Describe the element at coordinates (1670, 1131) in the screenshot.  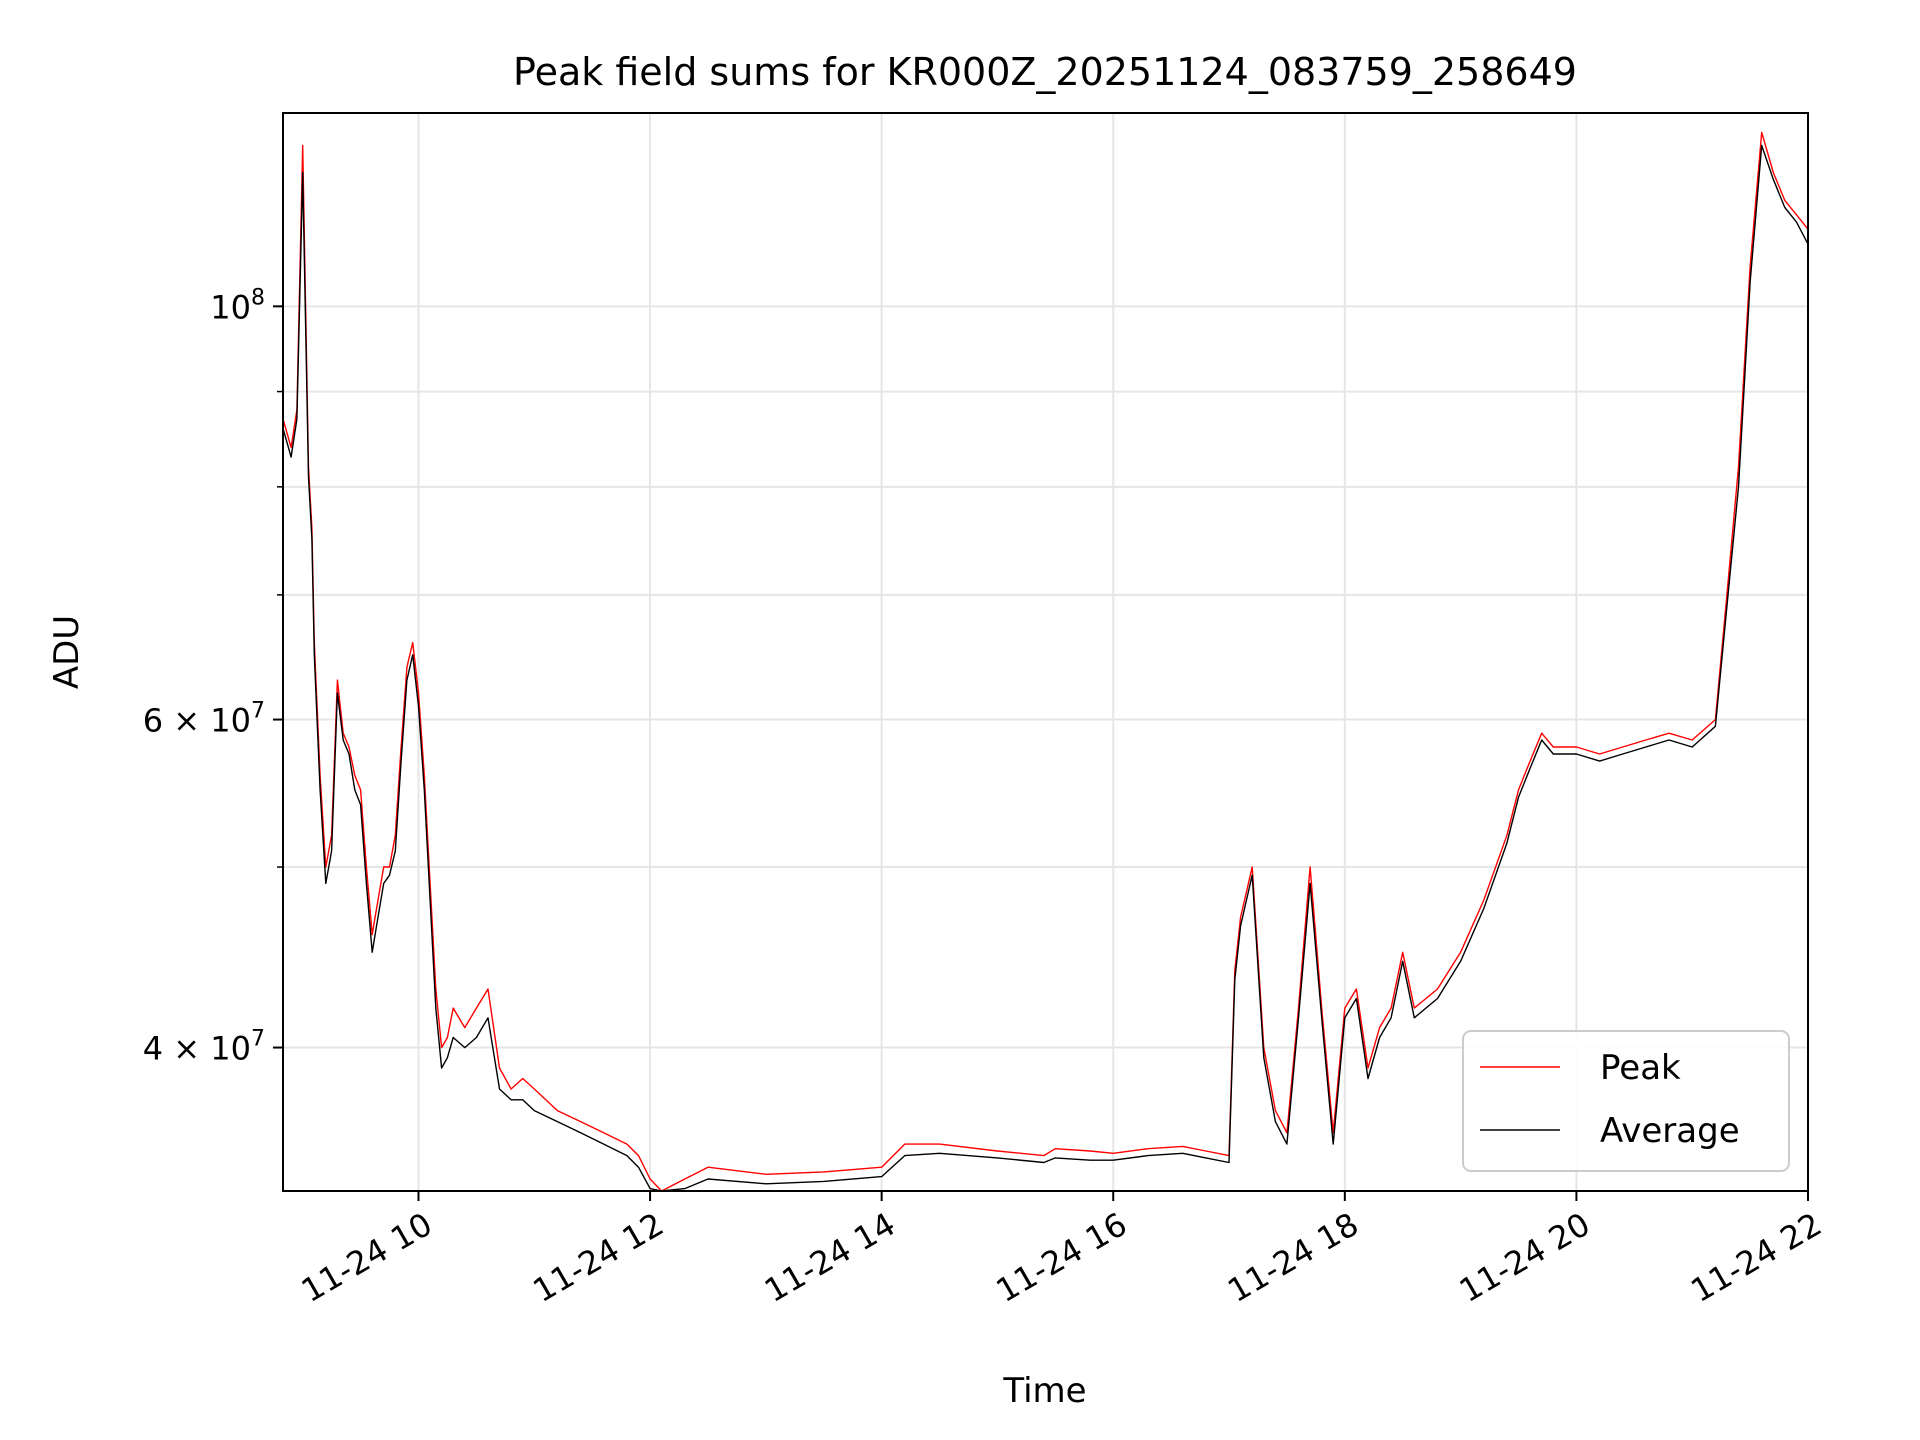
I see `legend-average-label: Average` at that location.